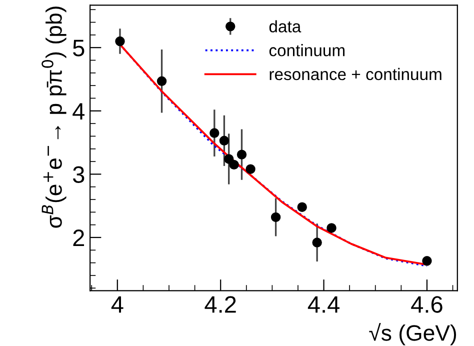 This screenshot has height=346, width=474. What do you see at coordinates (324, 304) in the screenshot?
I see `x-tick-label: 4.4` at bounding box center [324, 304].